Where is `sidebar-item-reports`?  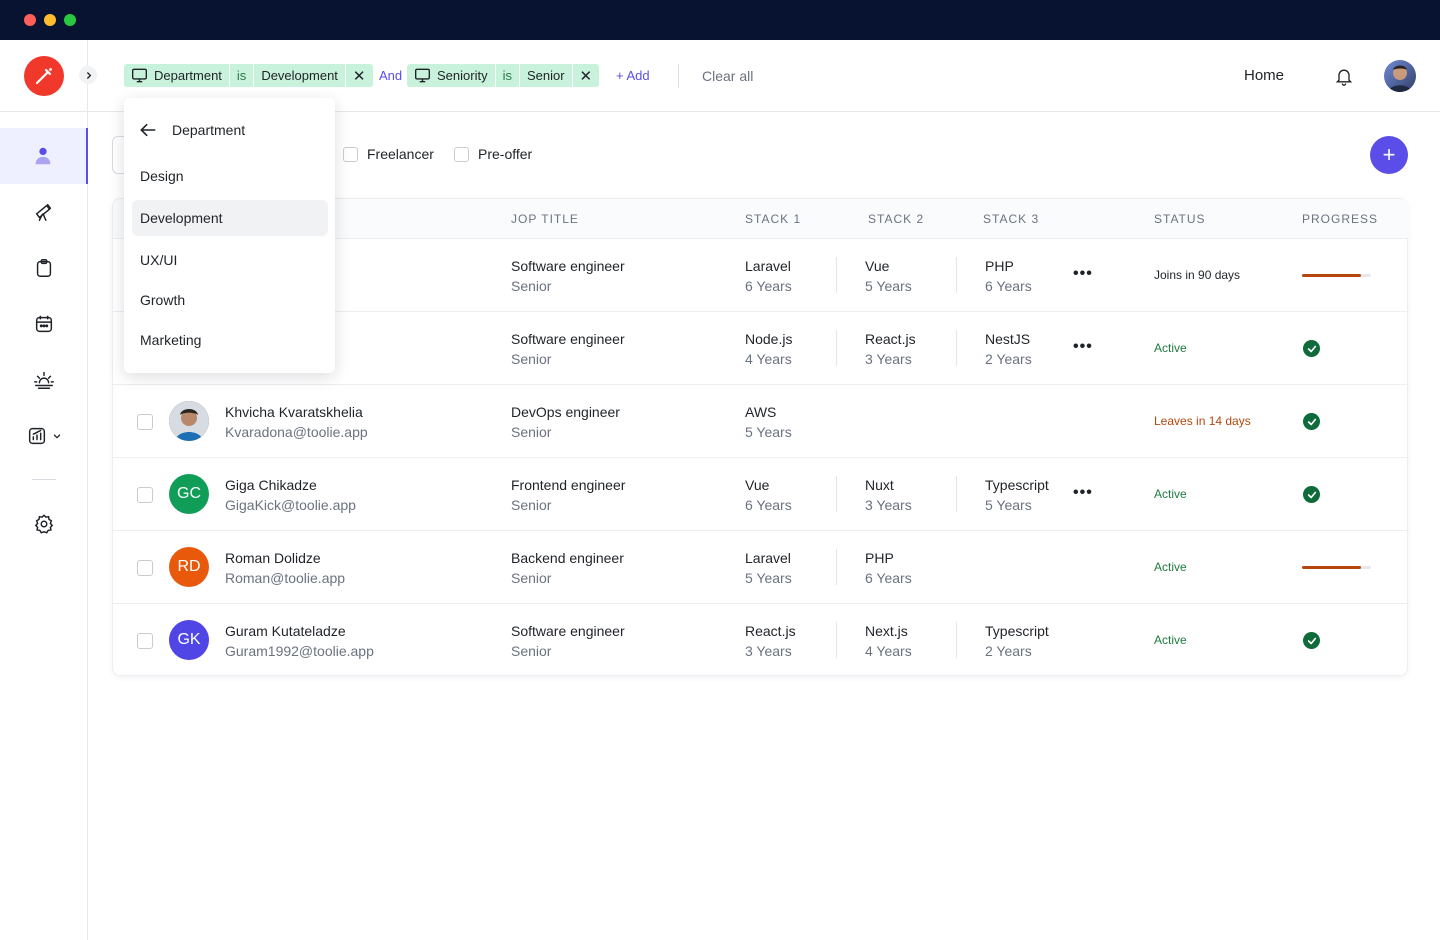
sidebar-item-reports is located at coordinates (44, 436).